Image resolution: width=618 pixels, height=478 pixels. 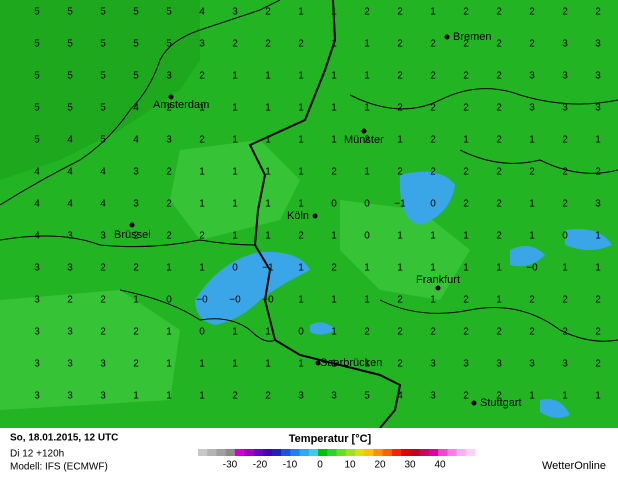 What do you see at coordinates (574, 466) in the screenshot?
I see `brand: WetterOnline` at bounding box center [574, 466].